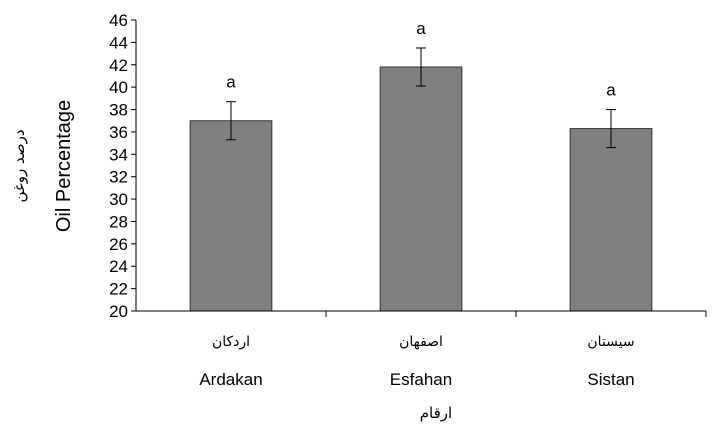 This screenshot has height=429, width=719. I want to click on x-axis-labels: اردکان Ardakan اصفهان Esfahan سیستان Sistan, so click(416, 361).